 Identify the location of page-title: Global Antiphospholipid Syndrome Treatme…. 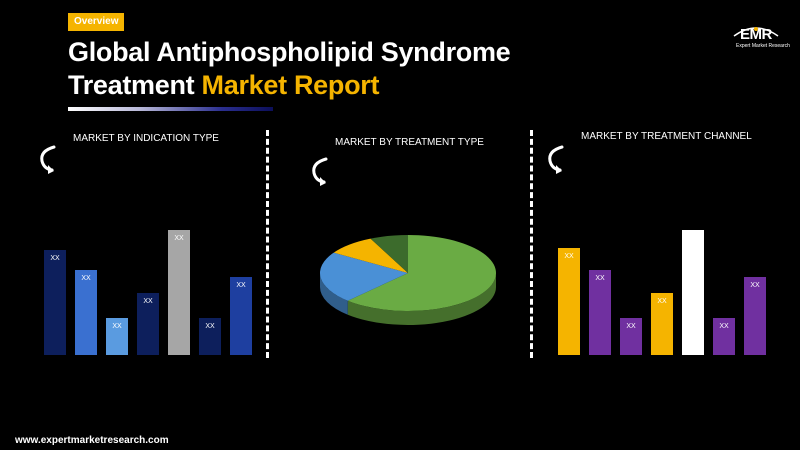
(289, 69).